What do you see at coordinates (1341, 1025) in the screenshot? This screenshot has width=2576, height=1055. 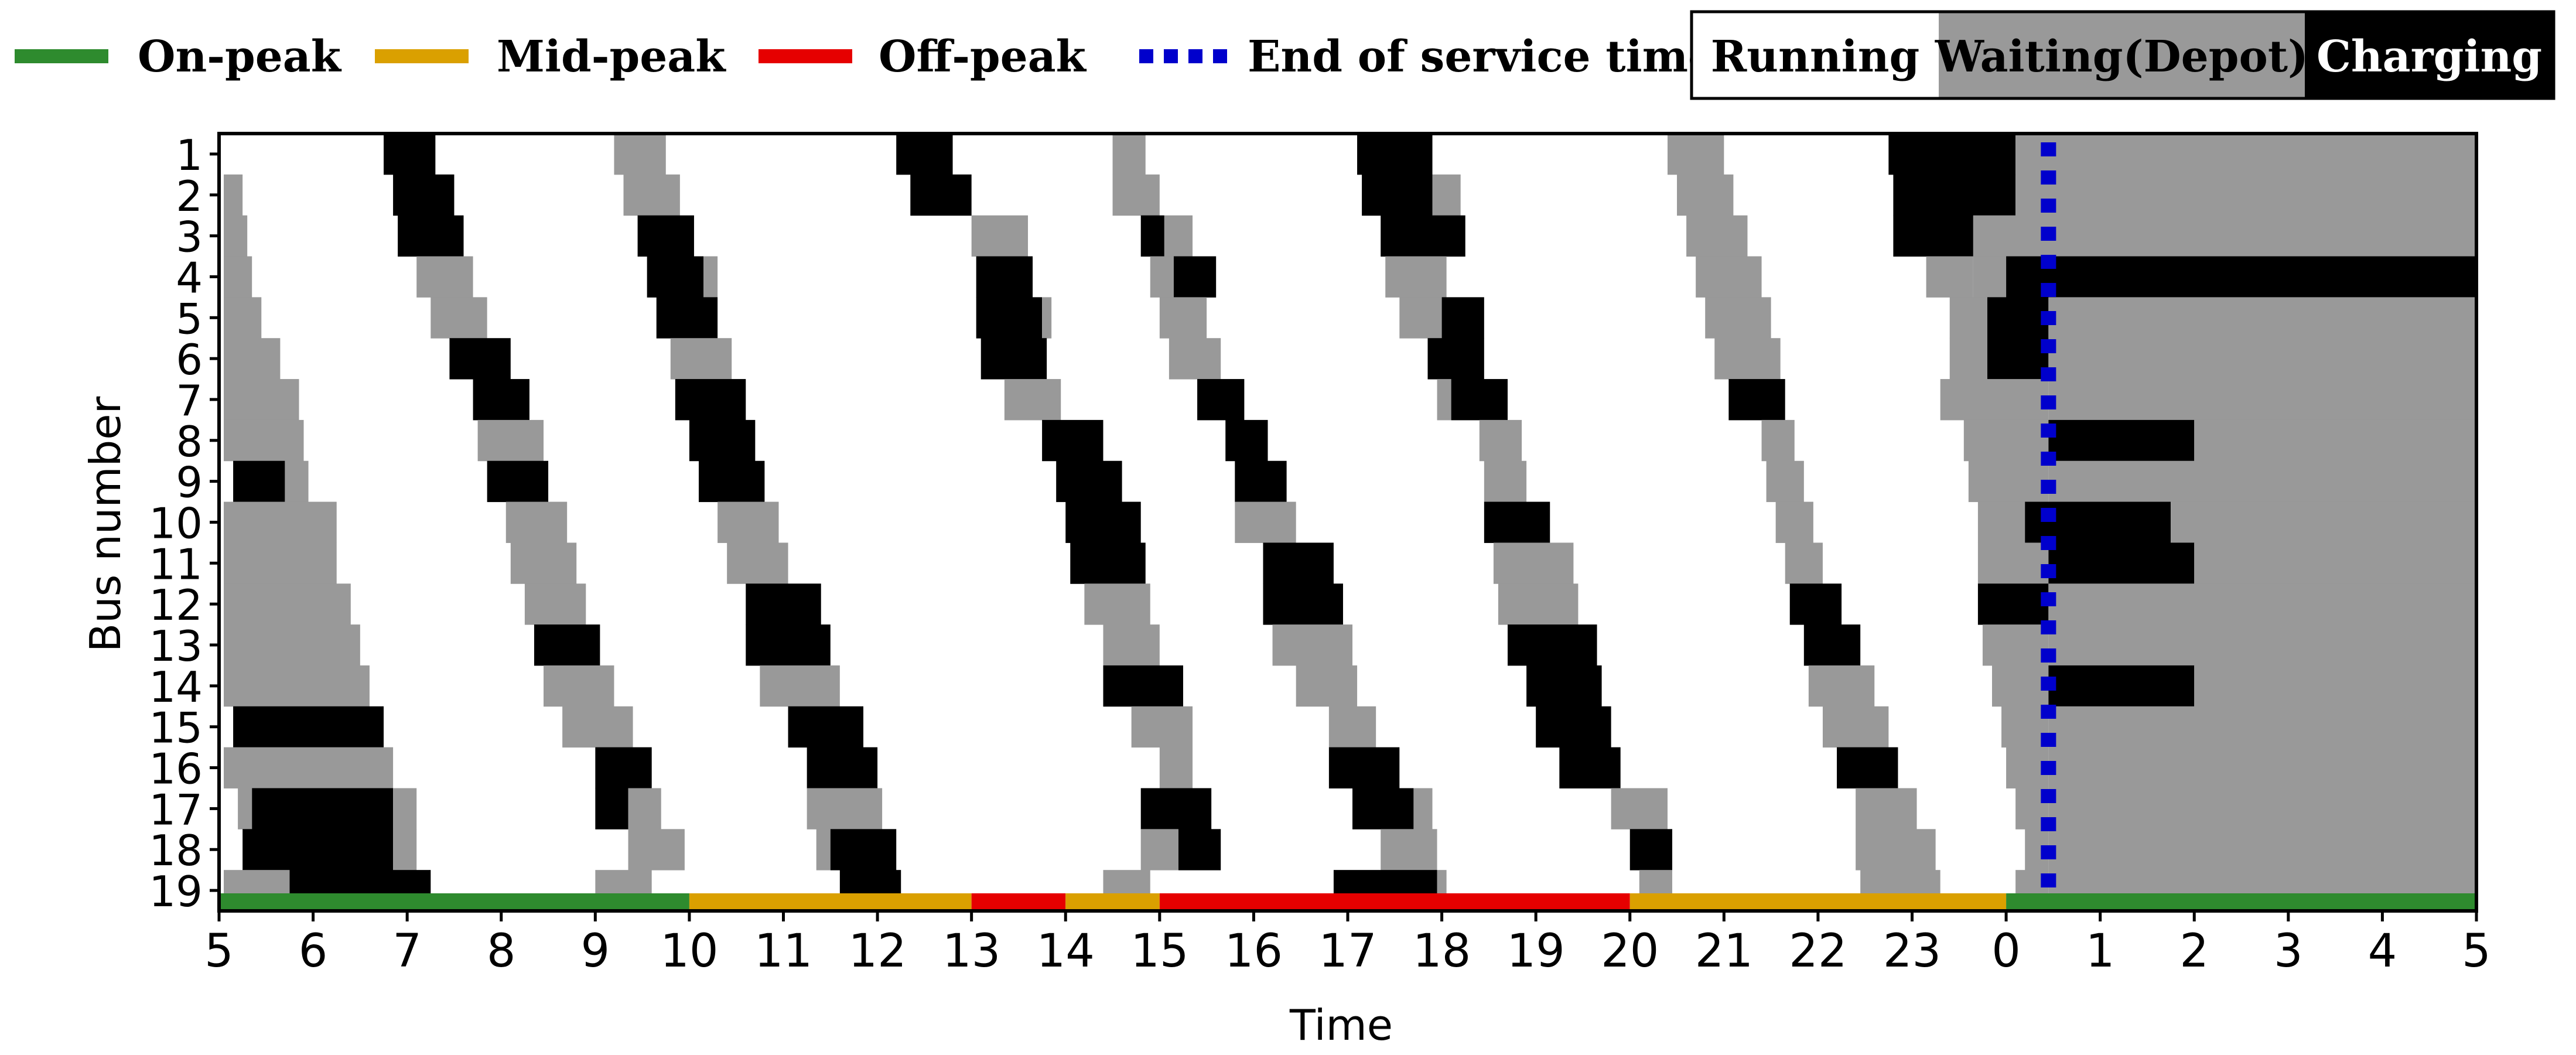 I see `x-axis-label: Time` at bounding box center [1341, 1025].